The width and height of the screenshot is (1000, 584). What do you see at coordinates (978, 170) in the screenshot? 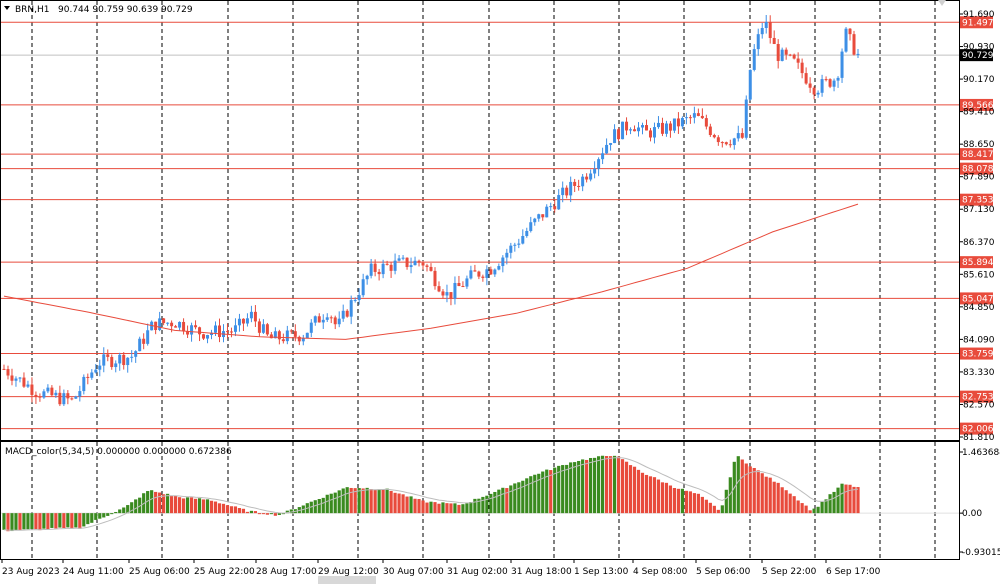
I see `level-label: 88.078` at bounding box center [978, 170].